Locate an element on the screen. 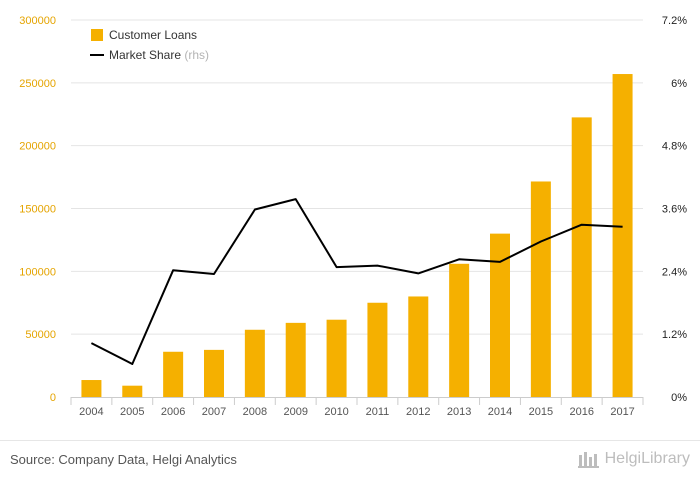  left-tick-label: 300000 is located at coordinates (37, 21).